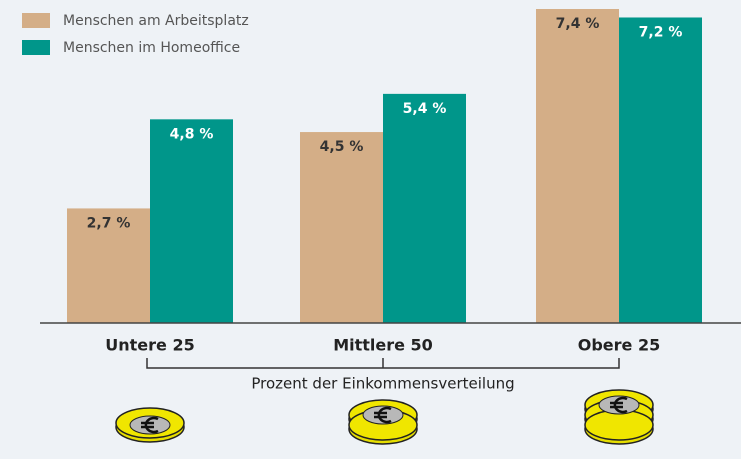 The image size is (741, 459). What do you see at coordinates (192, 134) in the screenshot?
I see `value-label: 4,8 %` at bounding box center [192, 134].